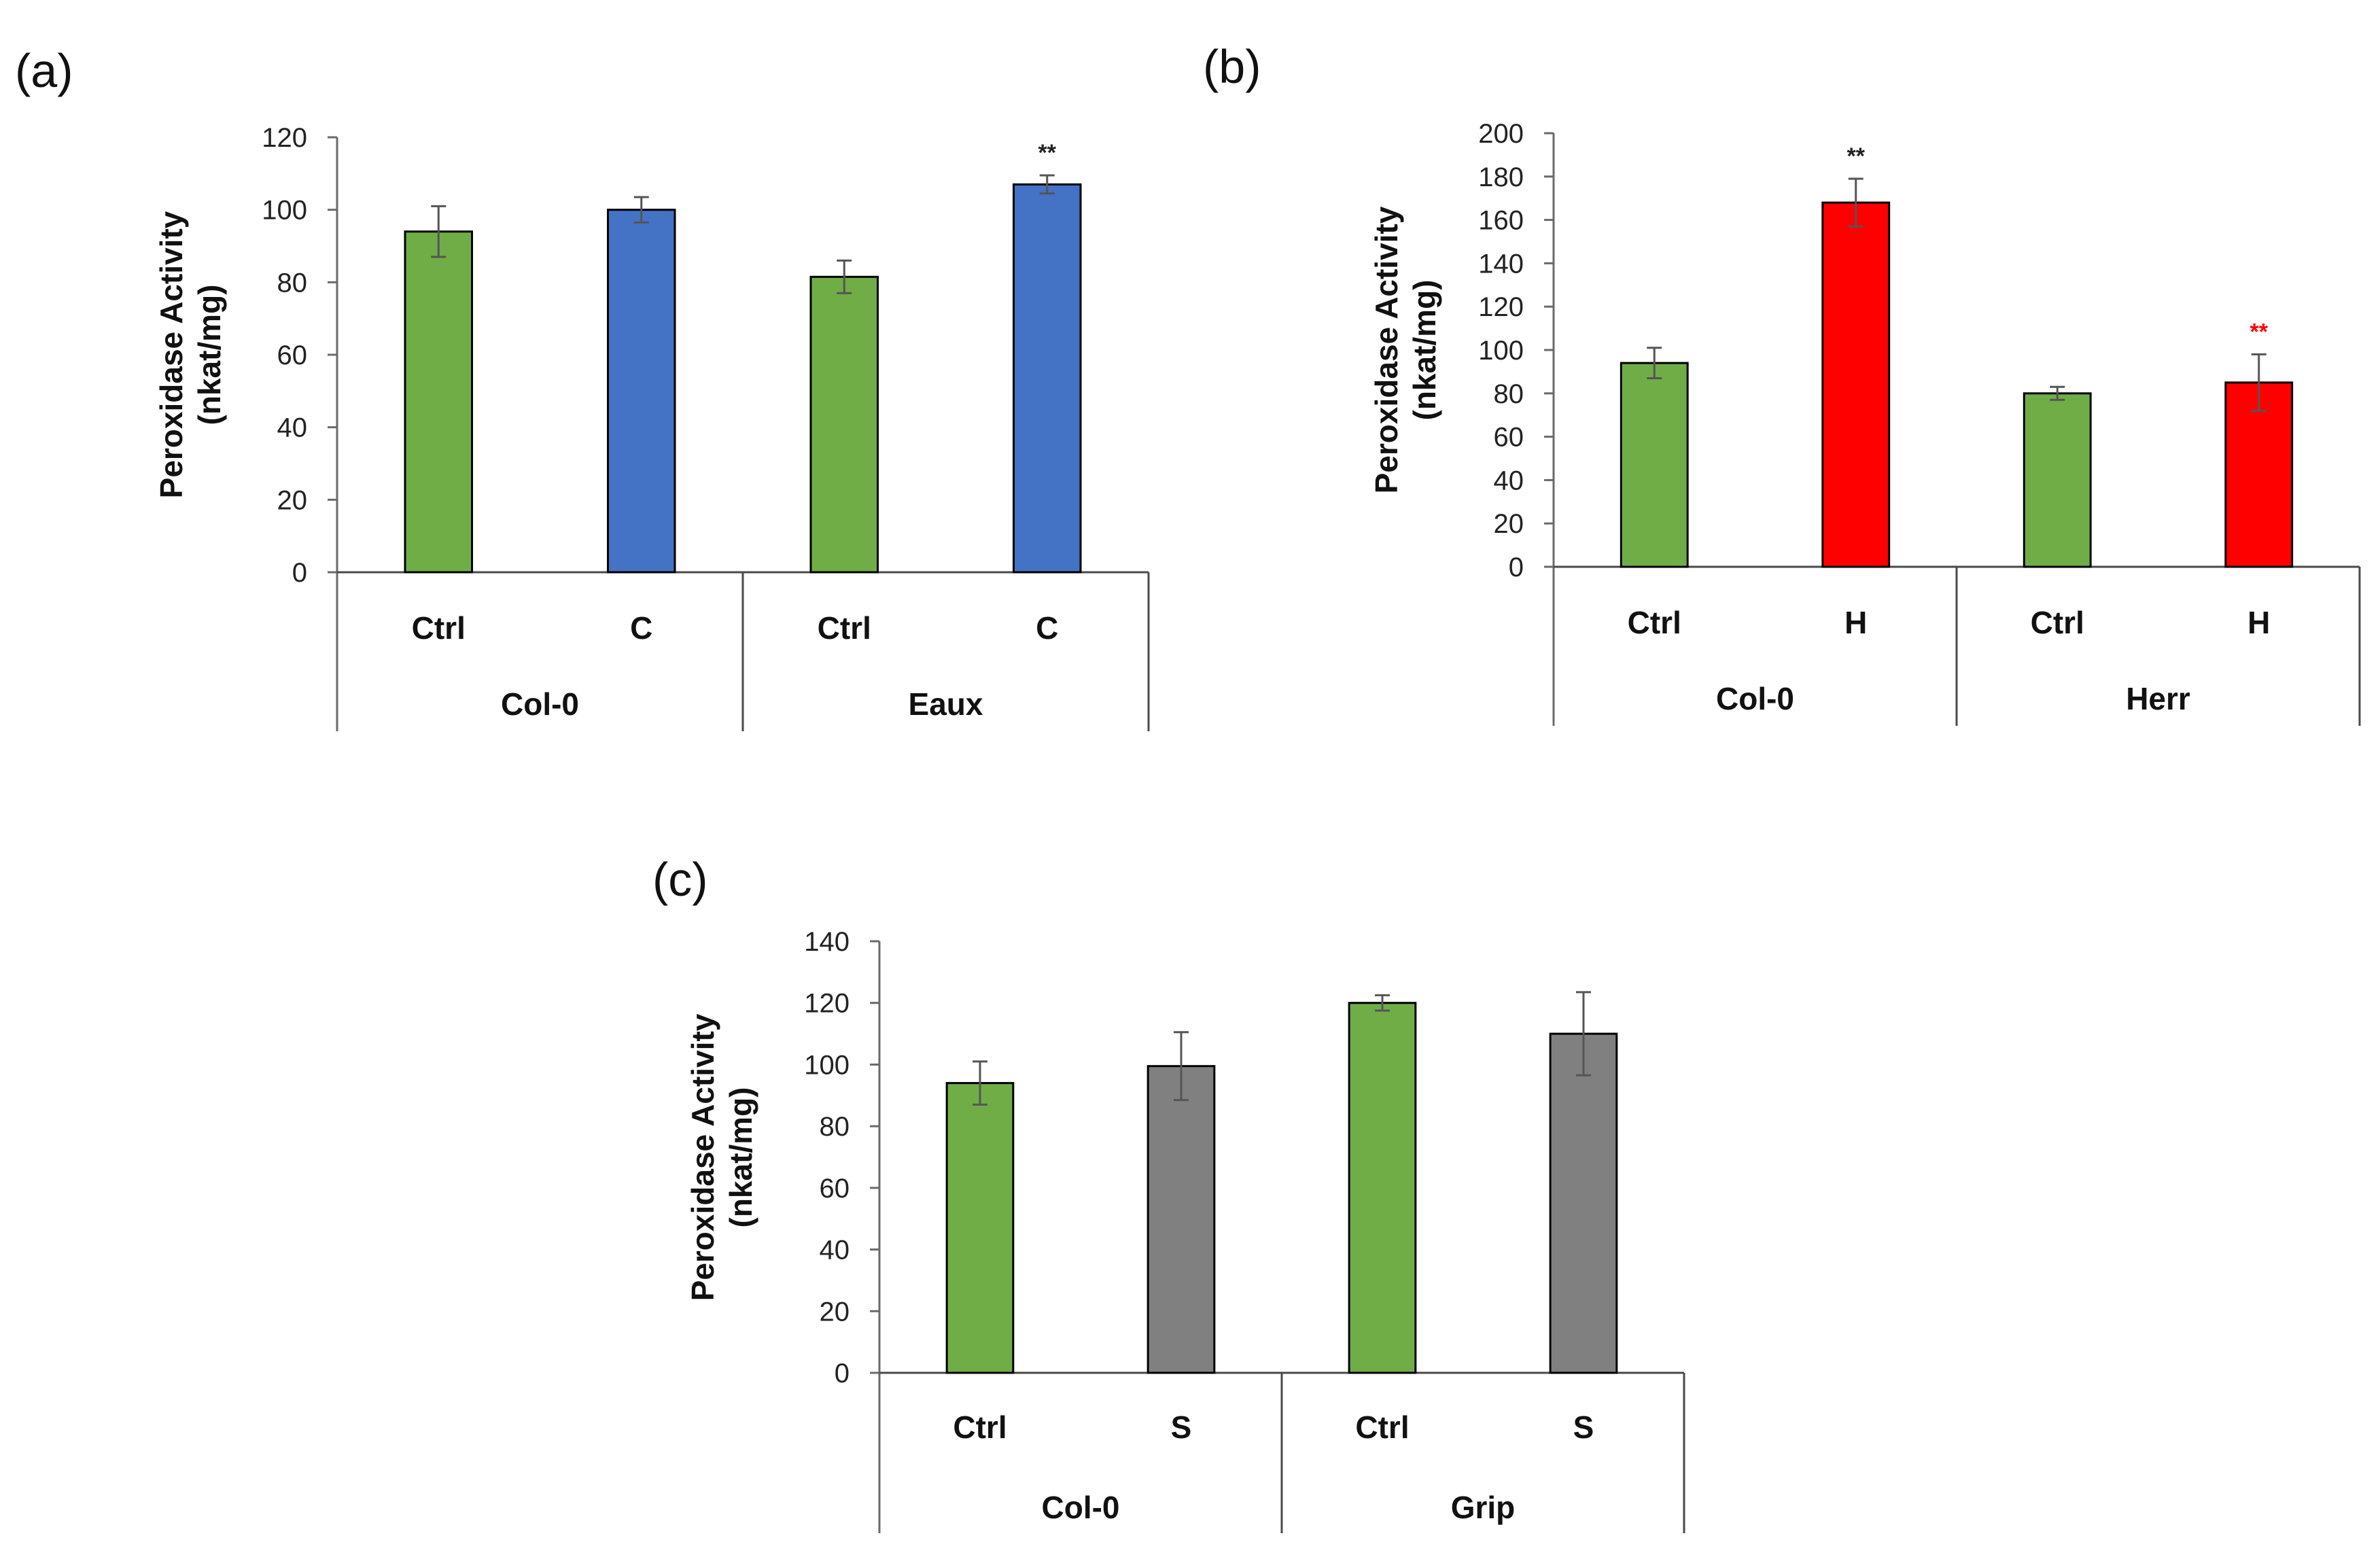 This screenshot has height=1557, width=2380. Describe the element at coordinates (1501, 134) in the screenshot. I see `y-tick-label: 200` at that location.